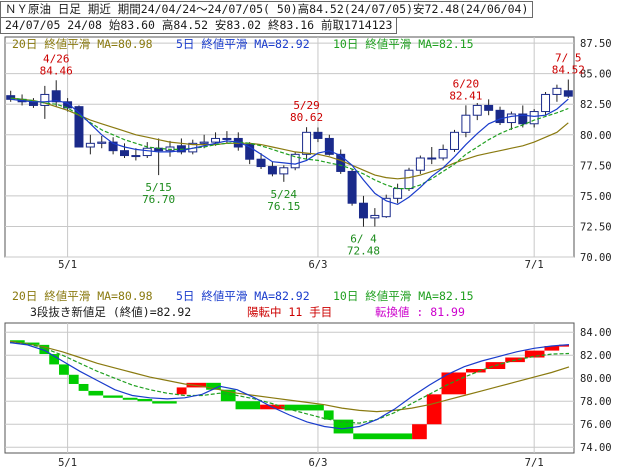 Image resolution: width=624 pixels, height=475 pixels. What do you see at coordinates (596, 425) in the screenshot?
I see `lower-y-tick-label: 76.00` at bounding box center [596, 425].